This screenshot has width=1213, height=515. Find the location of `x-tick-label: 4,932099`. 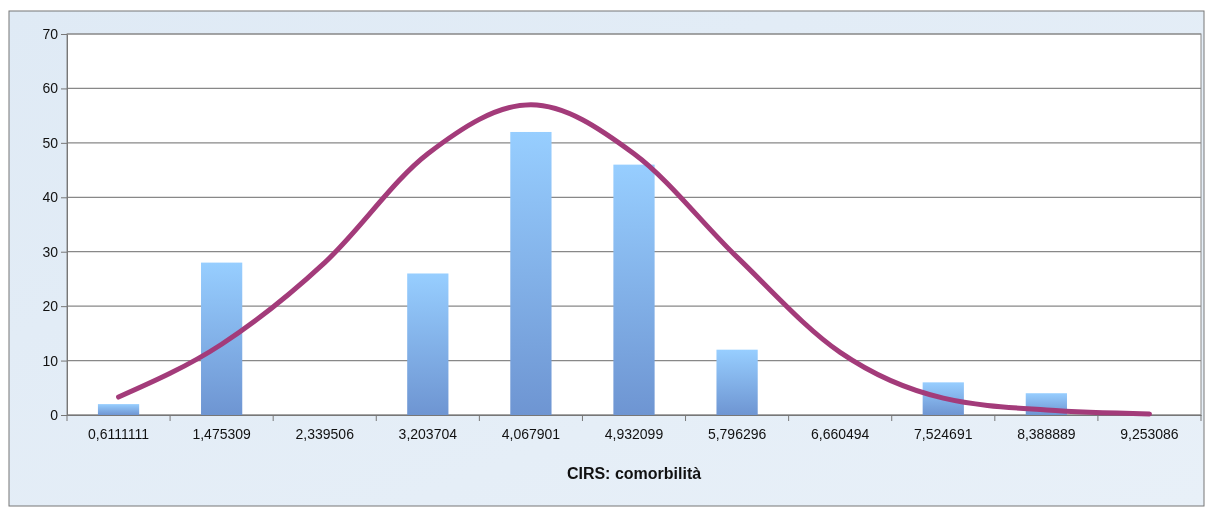

x-tick-label: 4,932099 is located at coordinates (634, 433).